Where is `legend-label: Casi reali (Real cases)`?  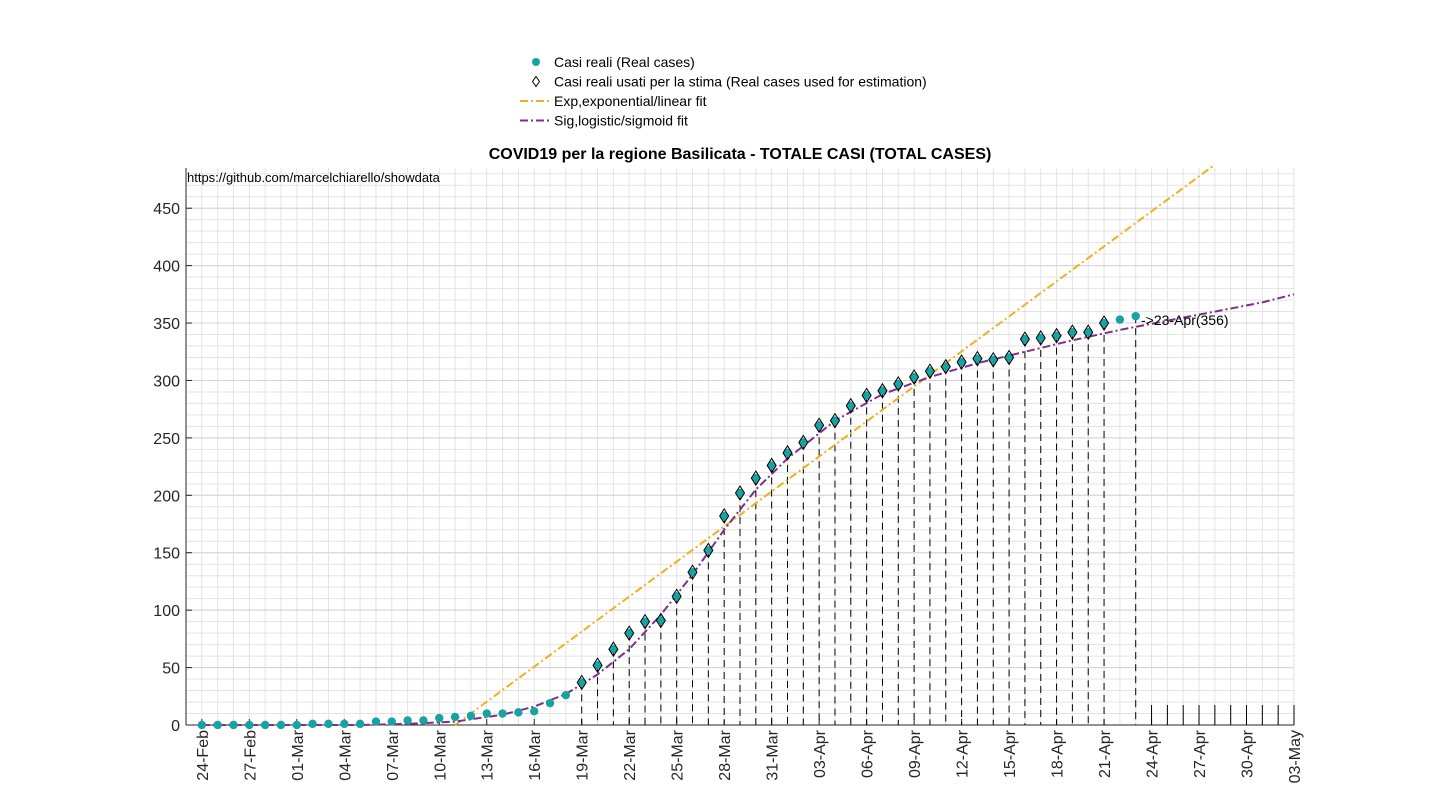 legend-label: Casi reali (Real cases) is located at coordinates (624, 62).